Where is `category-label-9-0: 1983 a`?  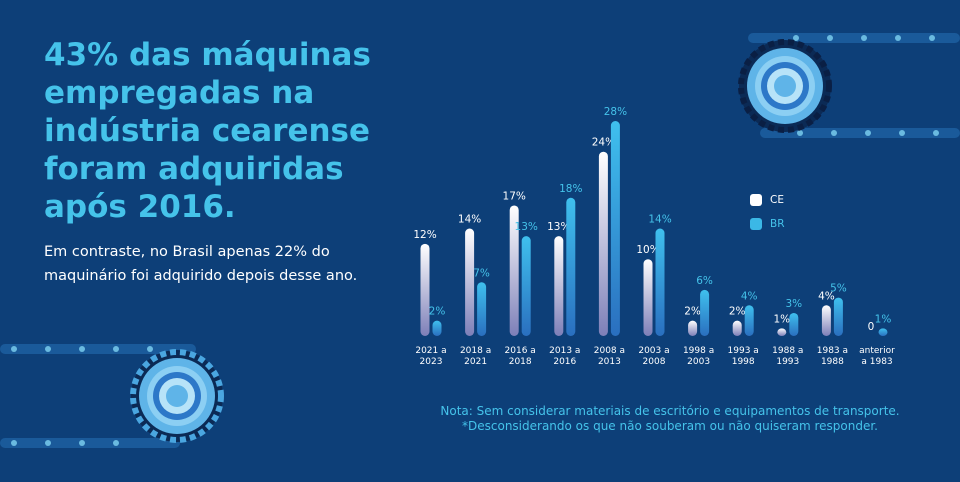 category-label-9-0: 1983 a is located at coordinates (832, 351).